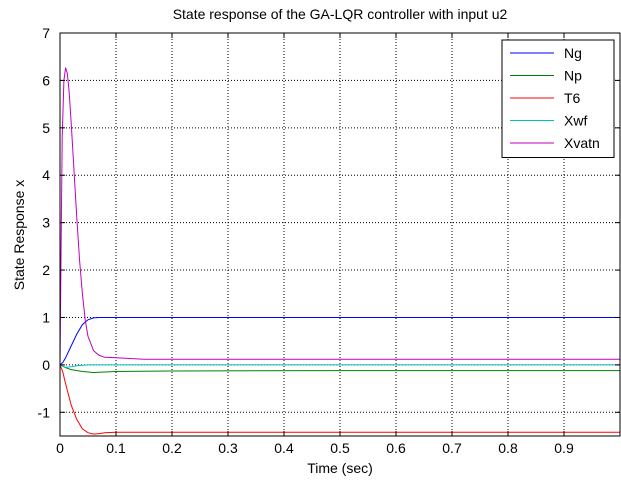 This screenshot has height=484, width=621. Describe the element at coordinates (582, 143) in the screenshot. I see `legend-label-xvatn: Xvatn` at that location.